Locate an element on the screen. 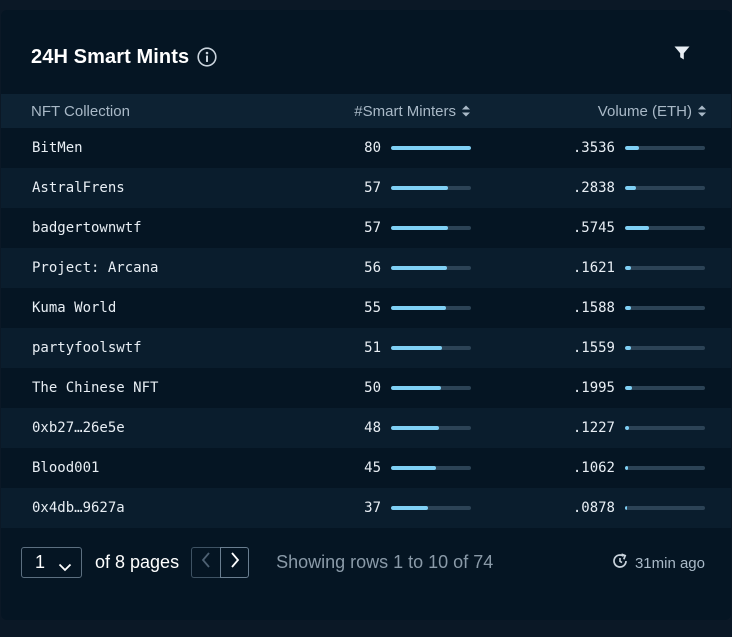 Image resolution: width=732 pixels, height=637 pixels. table-row: badgertownwtf 57 .5745 is located at coordinates (366, 228).